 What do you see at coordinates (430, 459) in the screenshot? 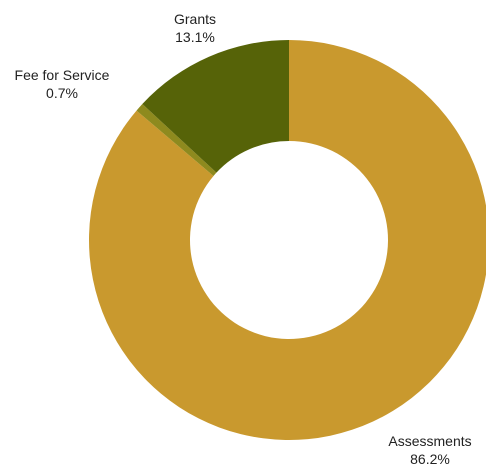
I see `label-assessments-value: 86.2%` at bounding box center [430, 459].